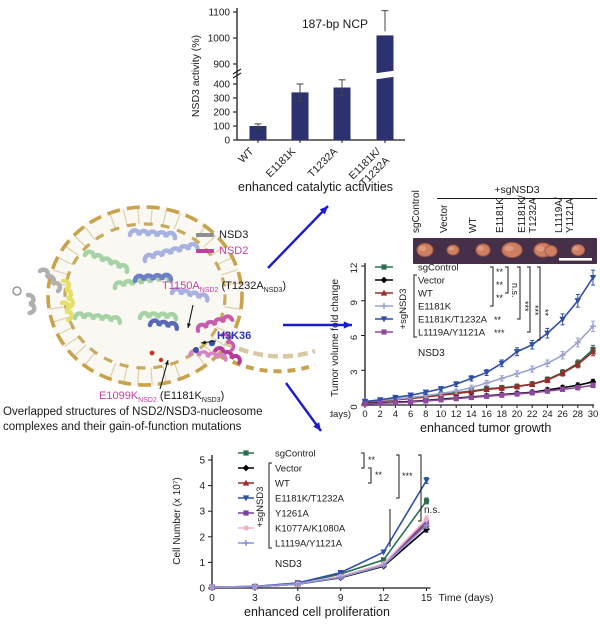 The image size is (600, 627). Describe the element at coordinates (166, 362) in the screenshot. I see `arrow-e1099k-head` at that location.